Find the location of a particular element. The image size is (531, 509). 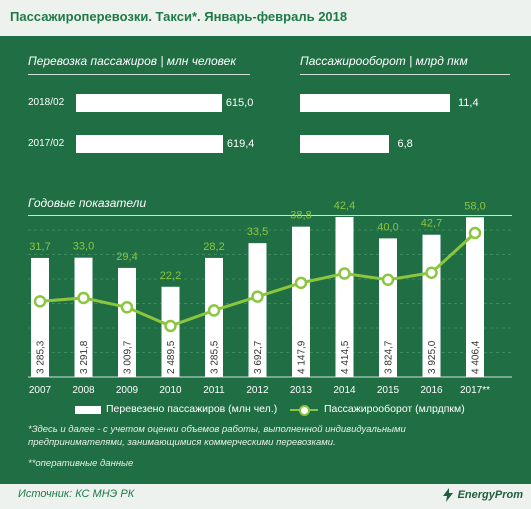

x-tick-label: 2009 is located at coordinates (127, 390).